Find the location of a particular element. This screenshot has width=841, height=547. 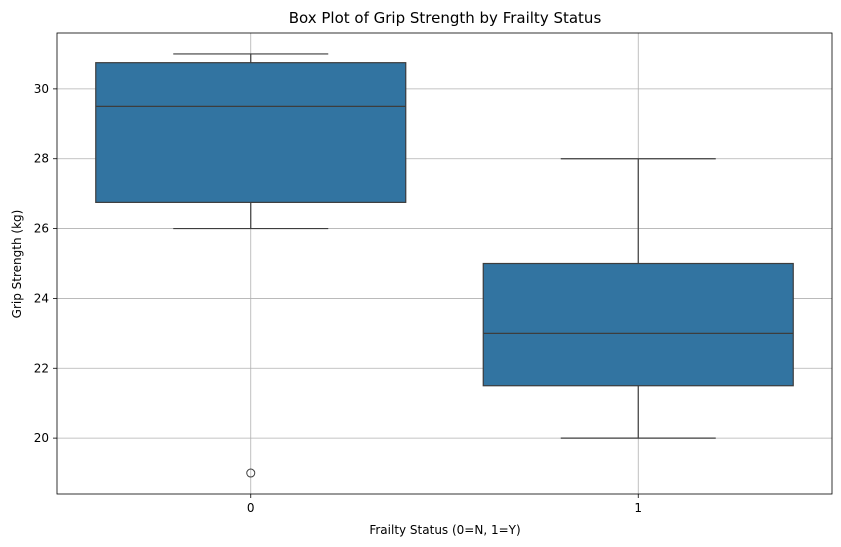

x-axis-label: Frailty Status (0=N, 1=Y) is located at coordinates (444, 530).